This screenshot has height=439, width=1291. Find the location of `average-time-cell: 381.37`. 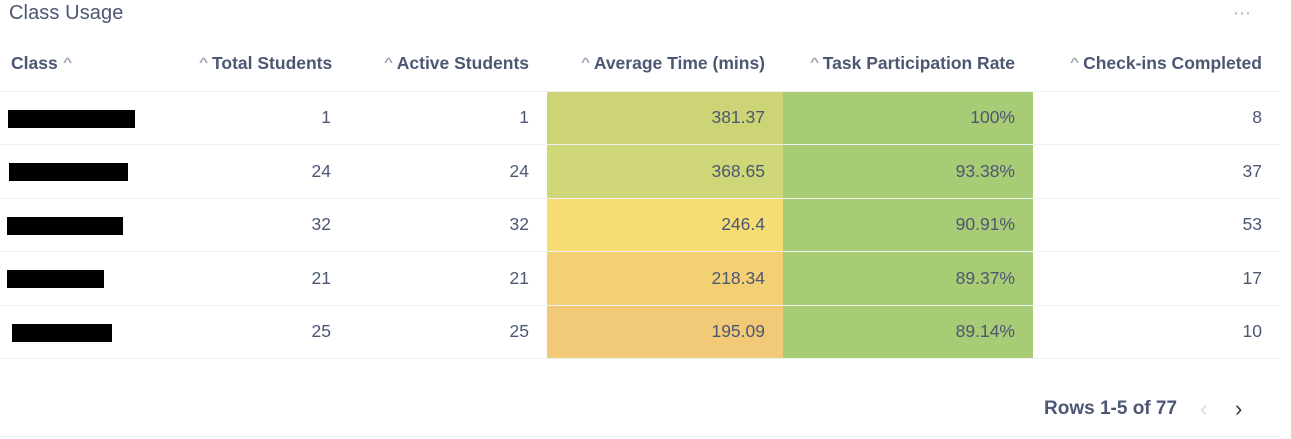

average-time-cell: 381.37 is located at coordinates (665, 118).